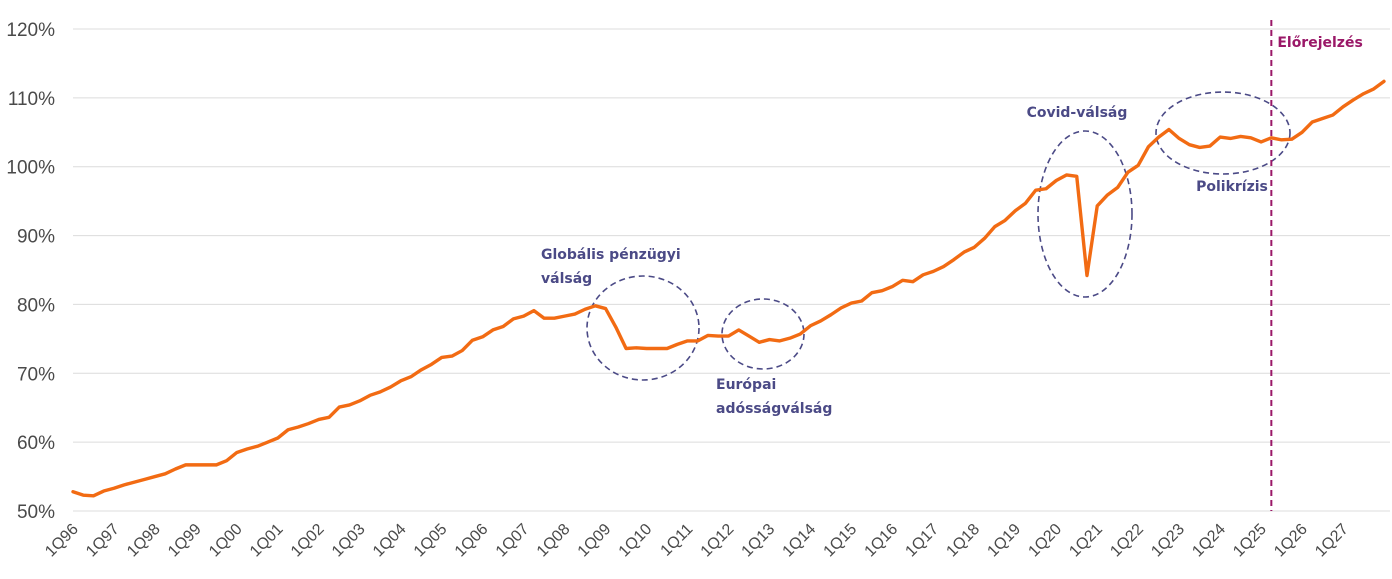 This screenshot has width=1392, height=579. I want to click on annotation-line: adósságválság, so click(774, 409).